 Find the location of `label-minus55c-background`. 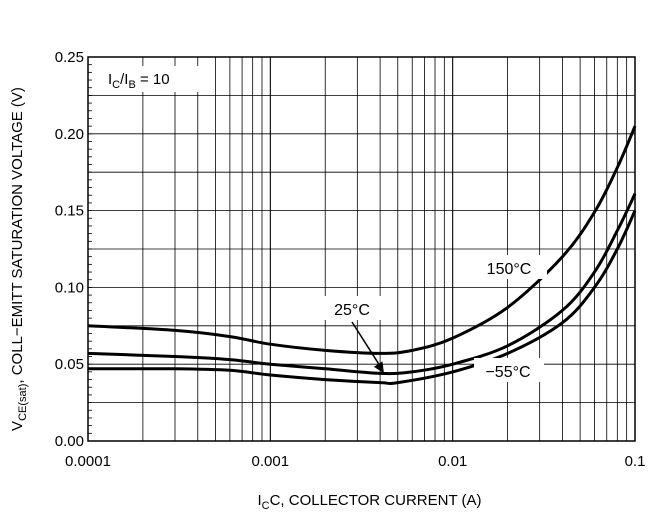

label-minus55c-background is located at coordinates (509, 370).